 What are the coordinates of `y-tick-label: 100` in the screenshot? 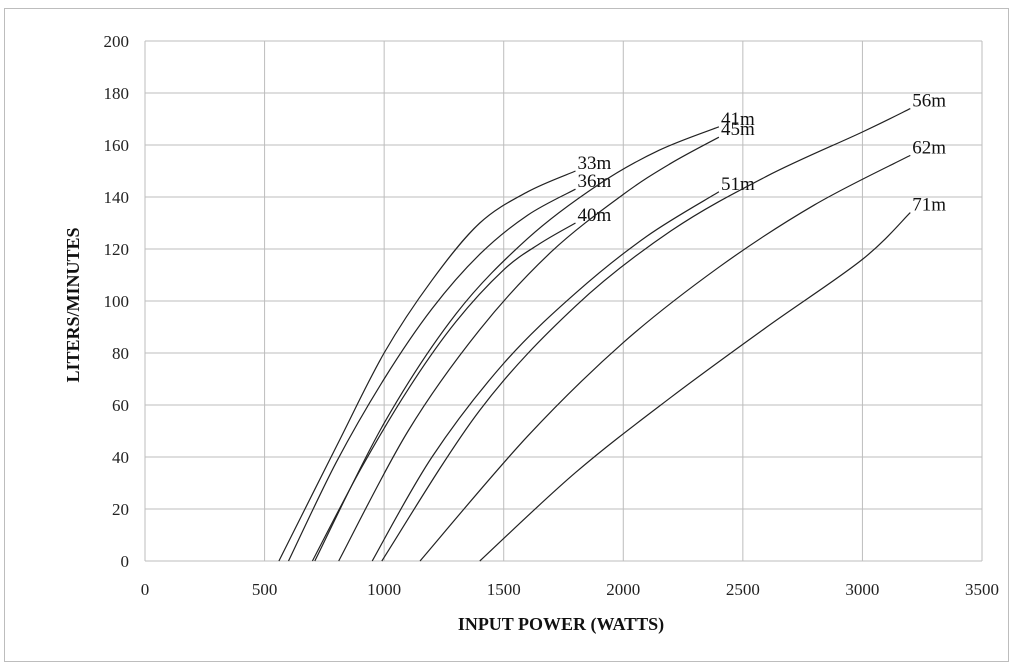 It's located at (117, 301).